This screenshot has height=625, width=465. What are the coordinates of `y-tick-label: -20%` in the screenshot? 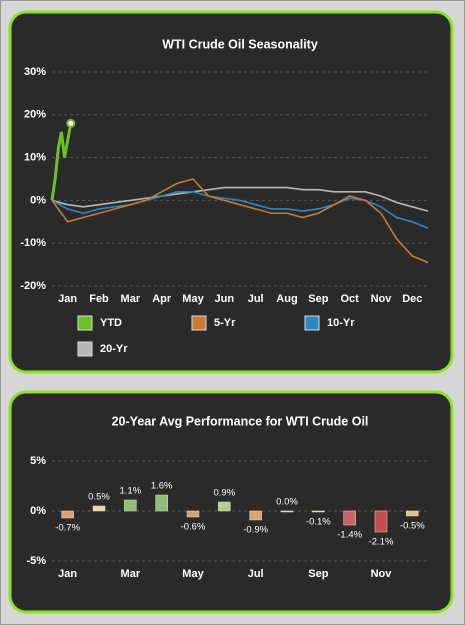 It's located at (33, 286).